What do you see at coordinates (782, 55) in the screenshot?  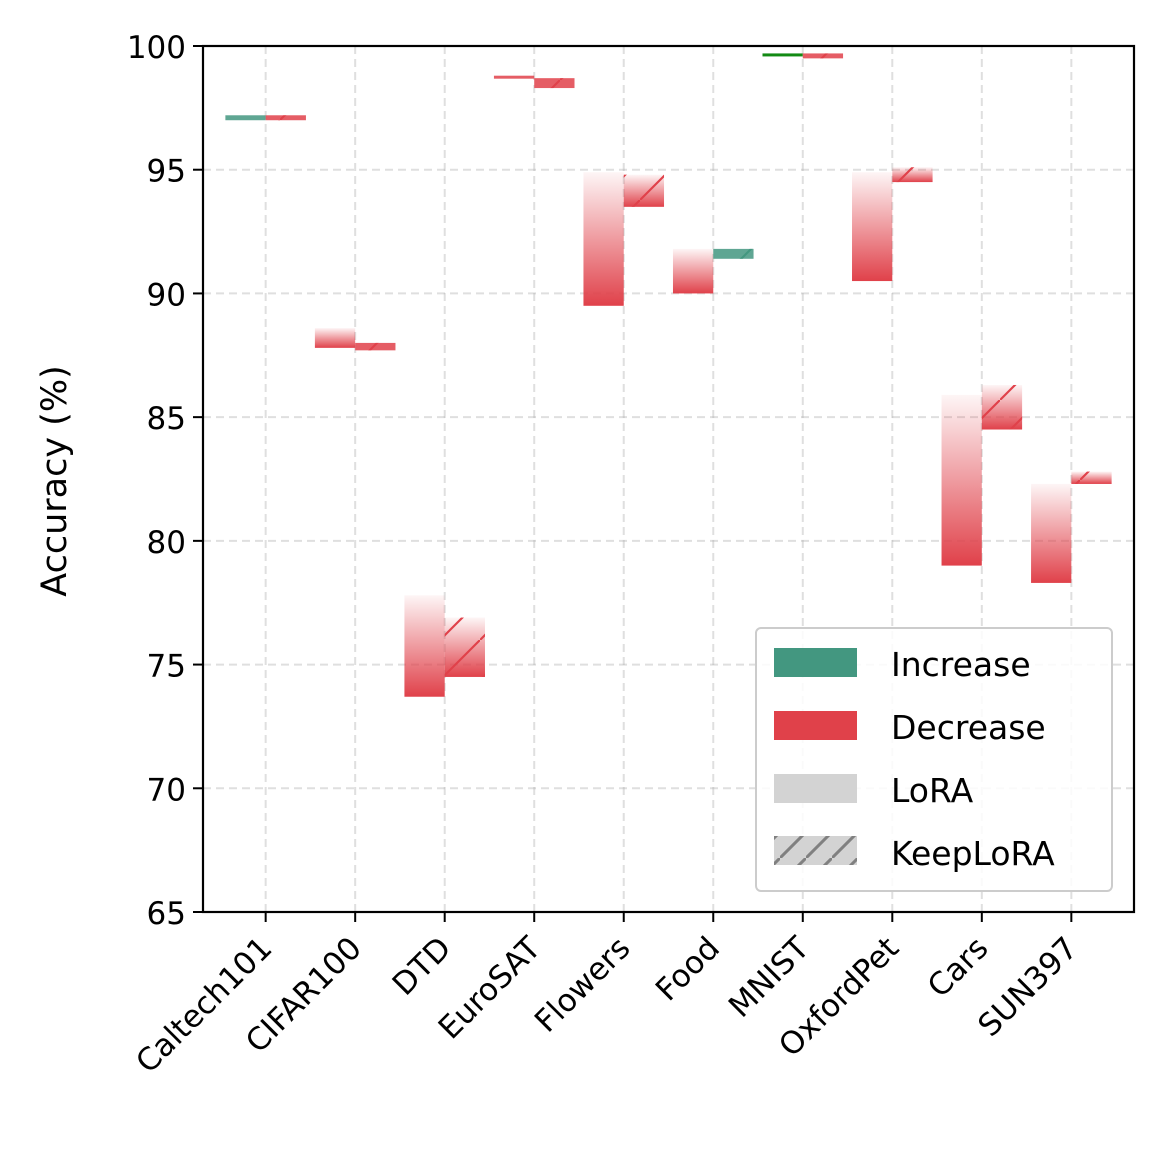 I see `bar-mnist-lora` at bounding box center [782, 55].